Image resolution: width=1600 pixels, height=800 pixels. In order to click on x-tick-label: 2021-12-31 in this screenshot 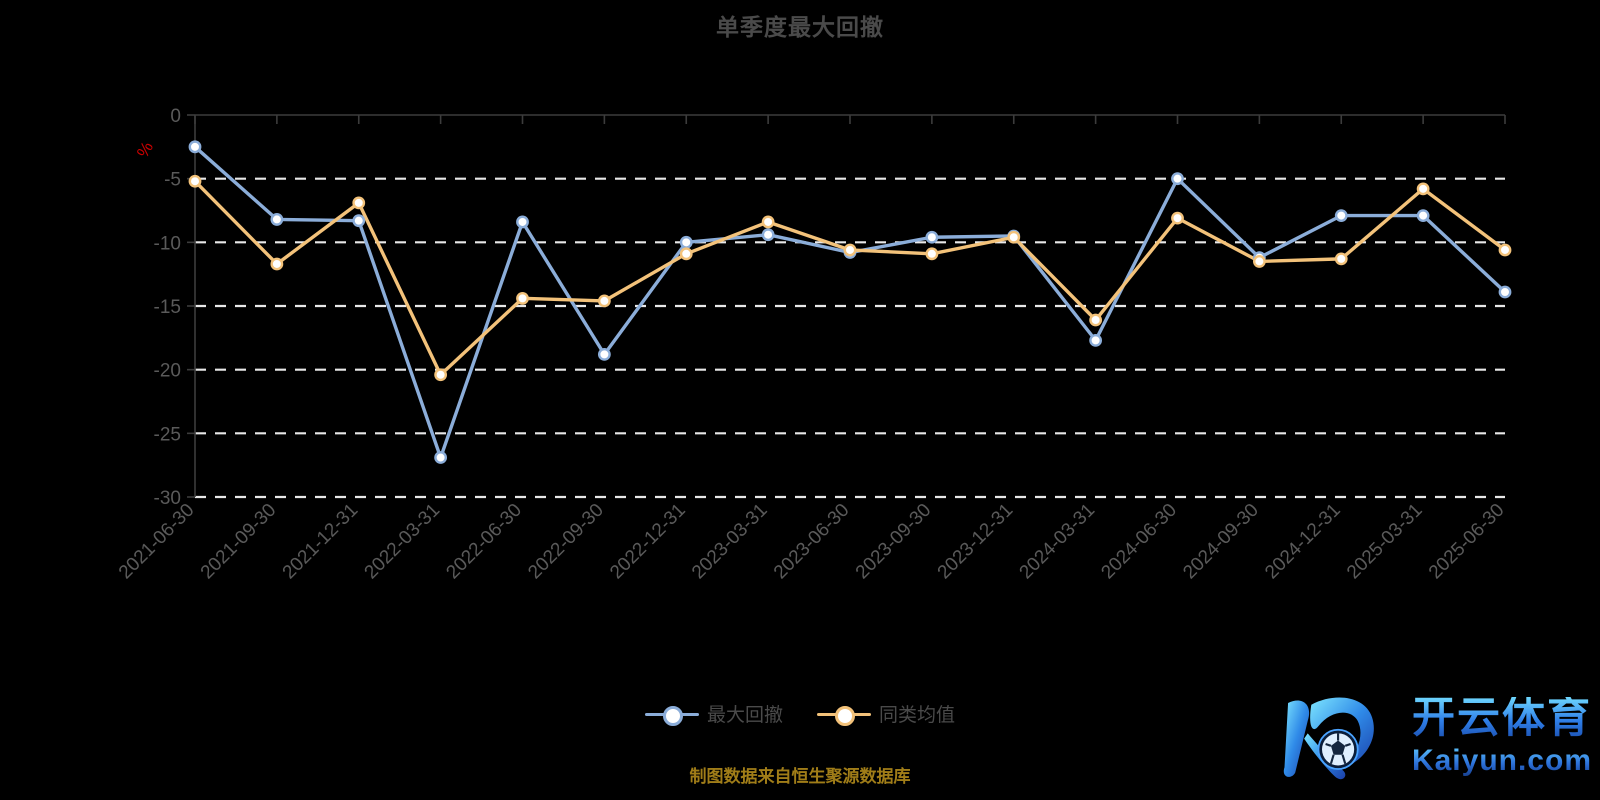, I will do `click(321, 542)`.